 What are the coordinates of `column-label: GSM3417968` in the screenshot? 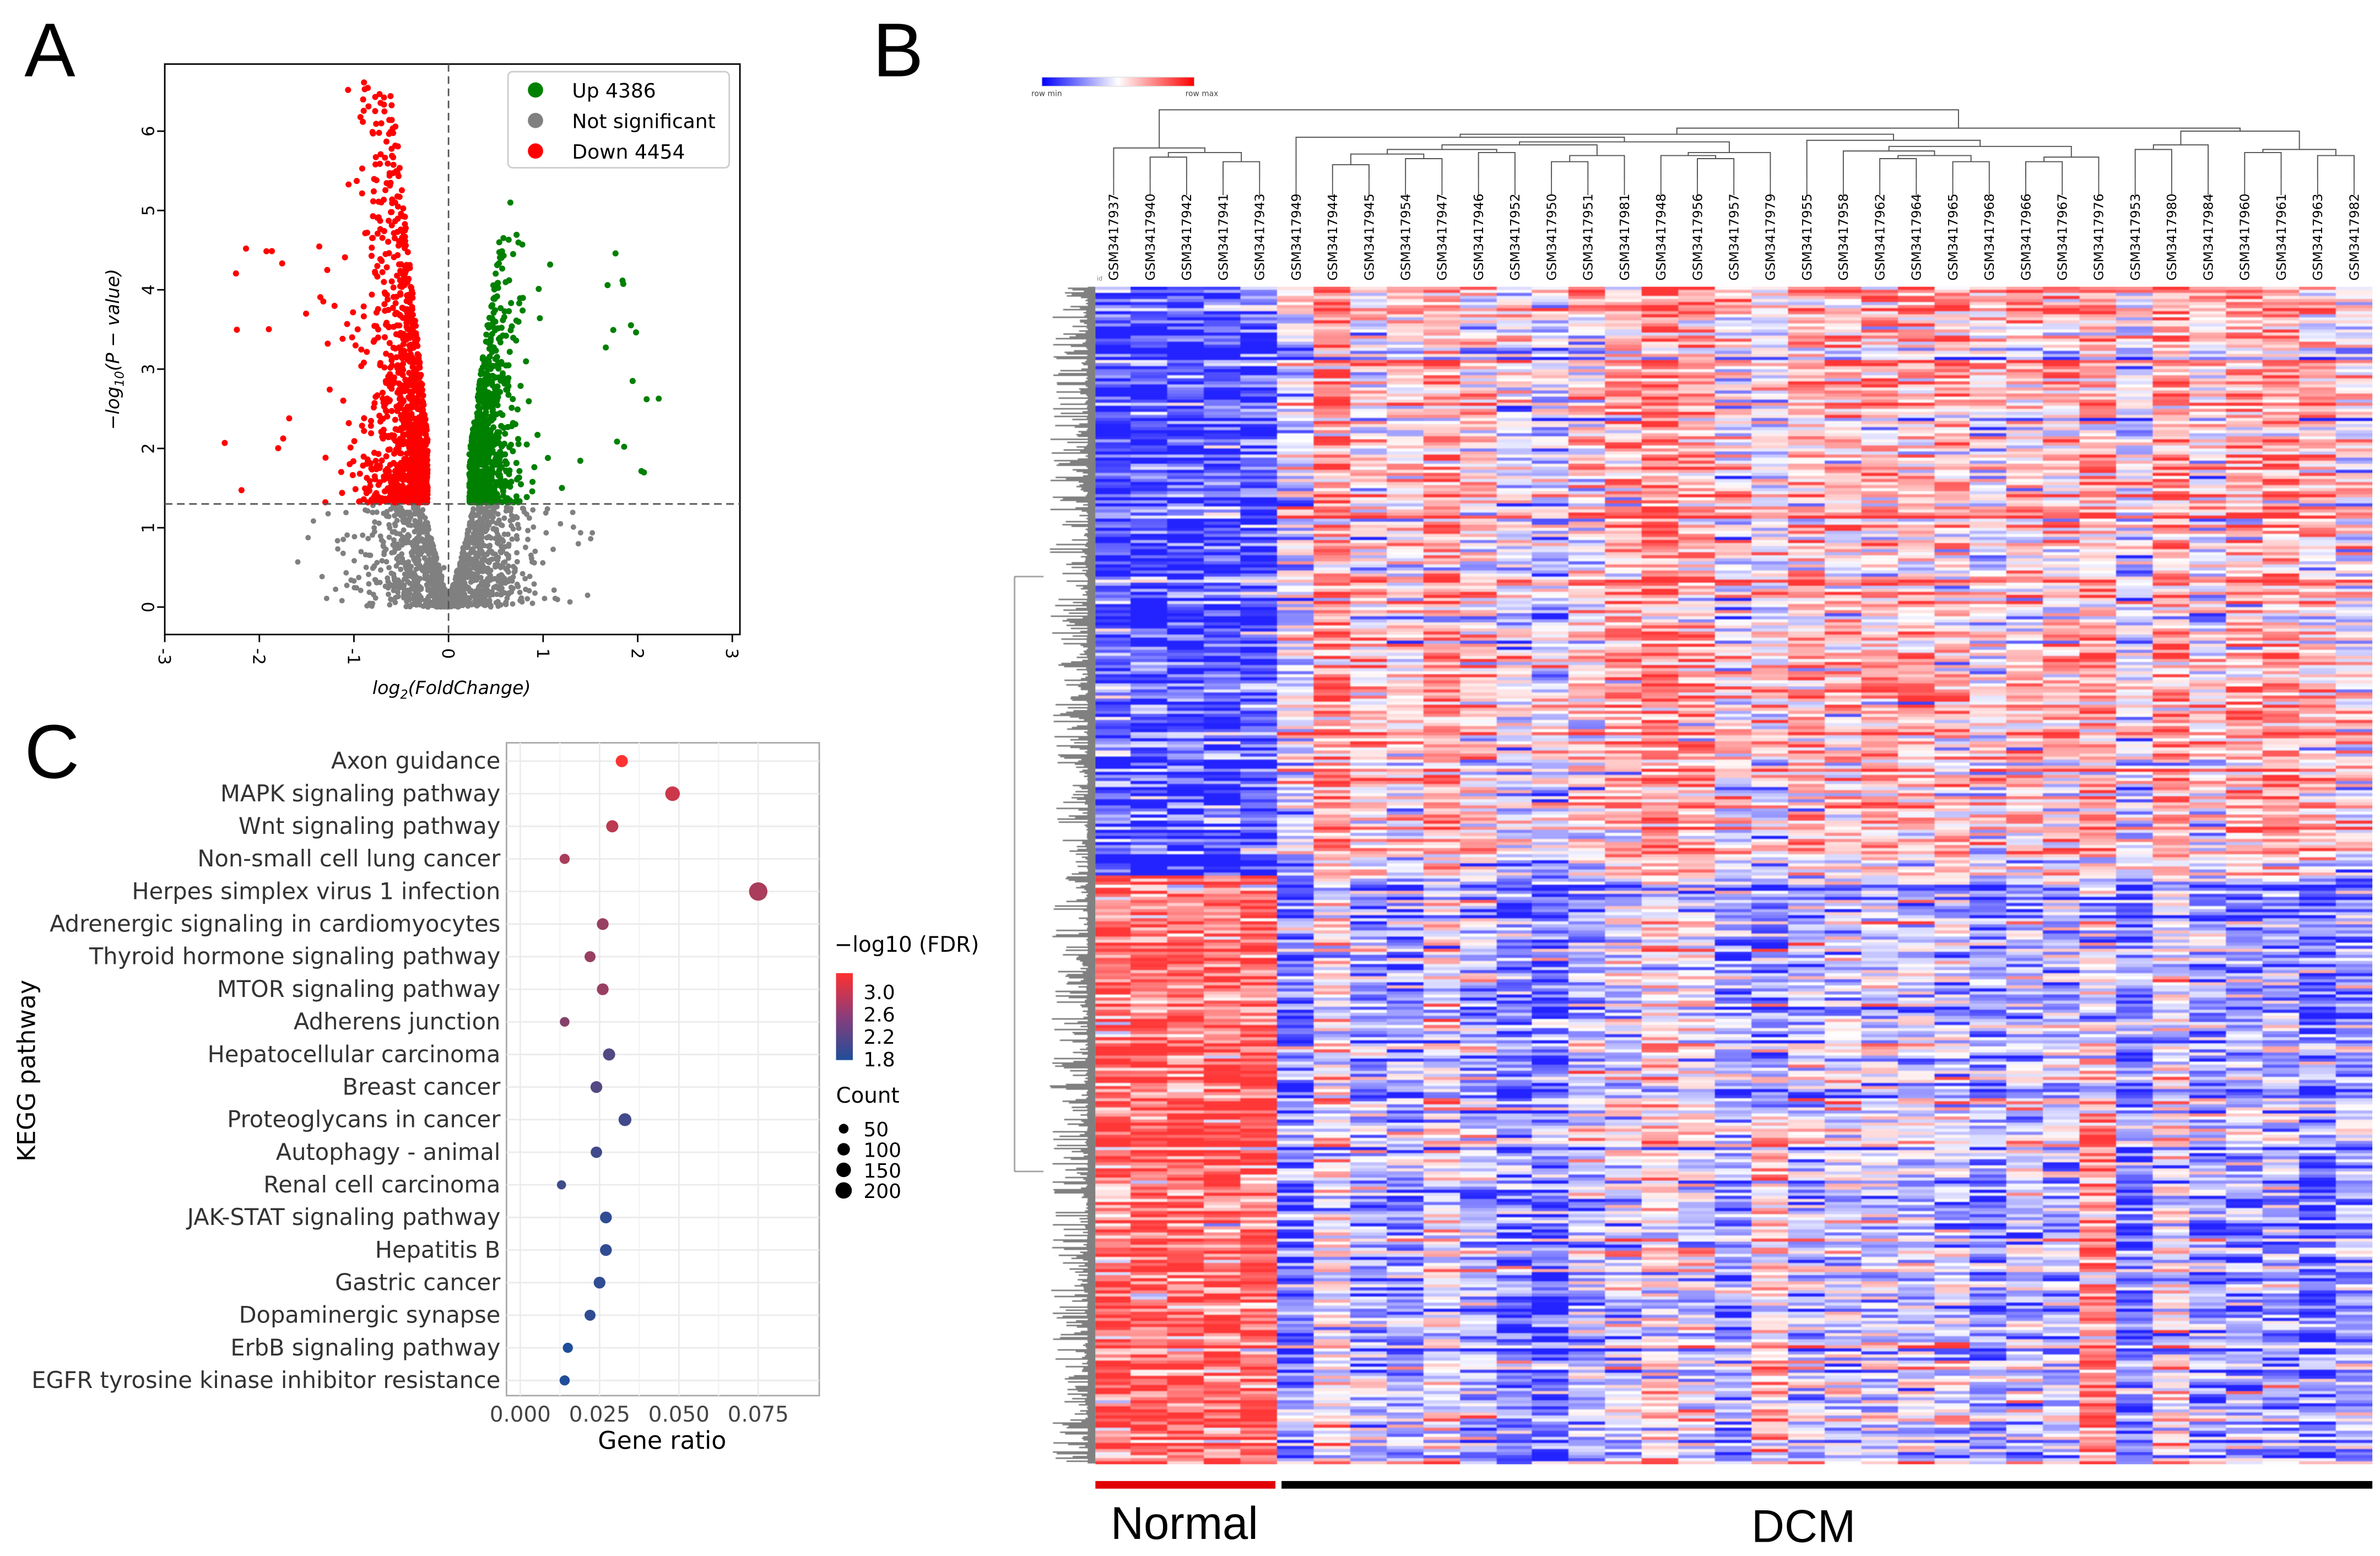 It's located at (1989, 236).